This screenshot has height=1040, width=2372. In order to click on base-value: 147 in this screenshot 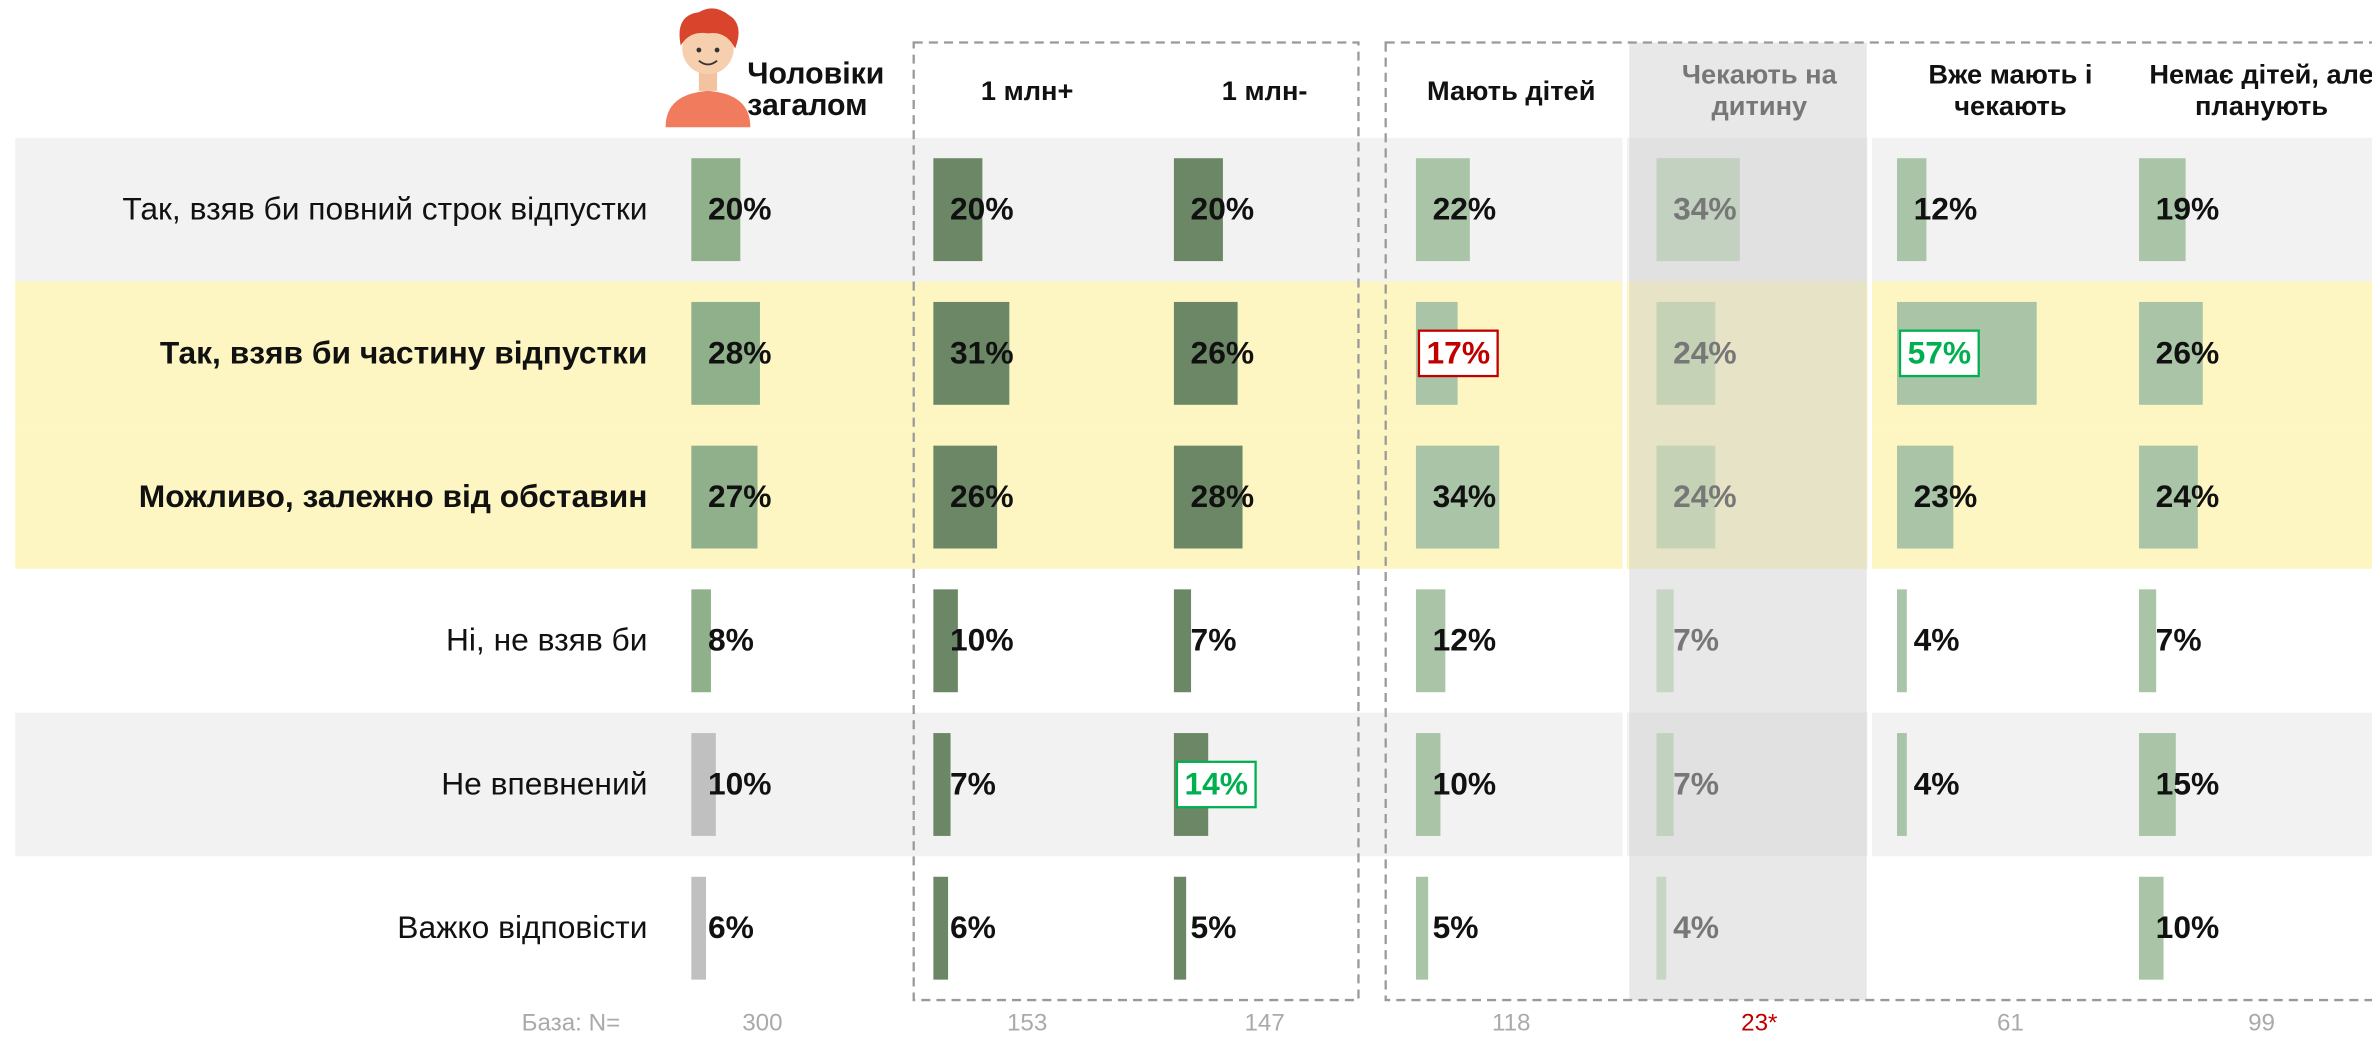, I will do `click(1264, 1022)`.